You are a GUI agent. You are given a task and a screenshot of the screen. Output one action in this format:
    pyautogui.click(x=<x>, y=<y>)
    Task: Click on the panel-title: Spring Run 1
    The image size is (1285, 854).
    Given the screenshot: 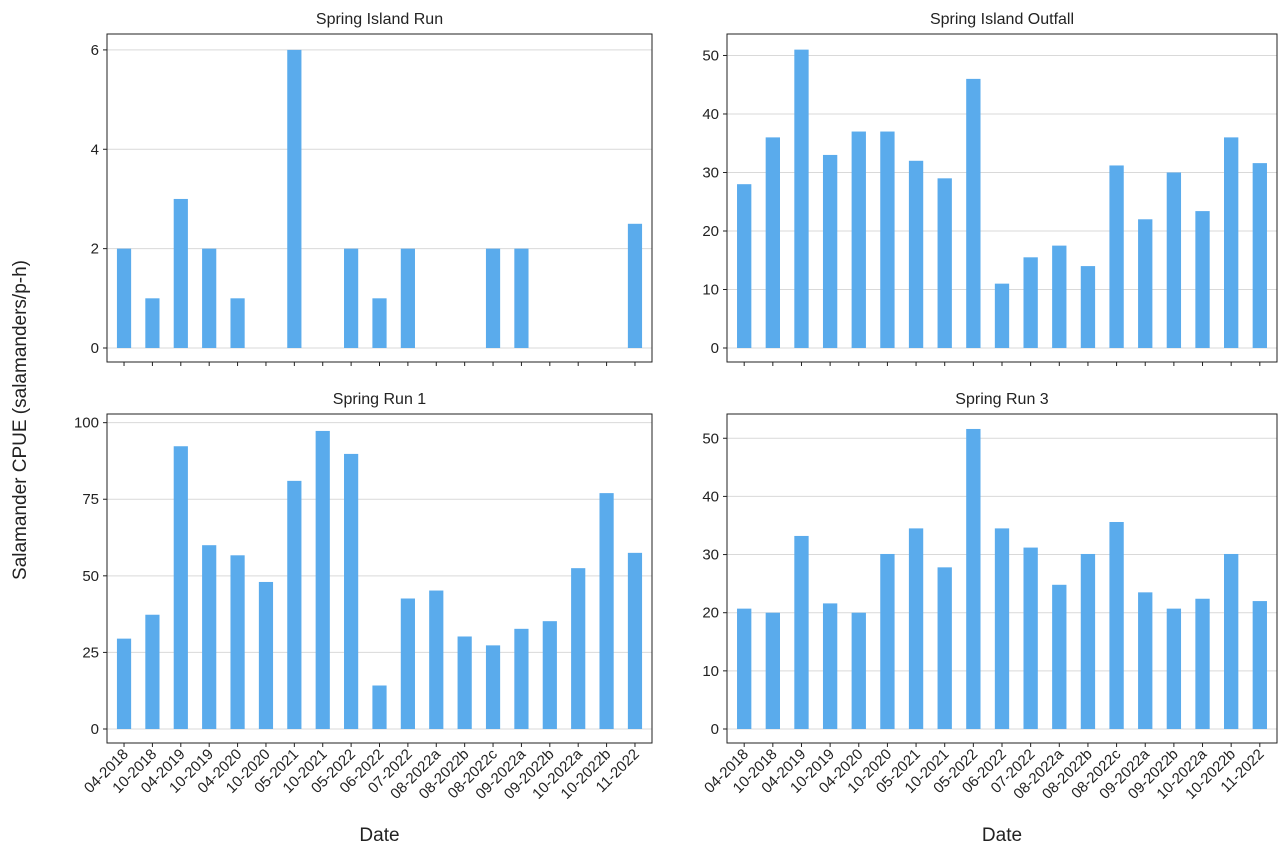 What is the action you would take?
    pyautogui.click(x=379, y=399)
    